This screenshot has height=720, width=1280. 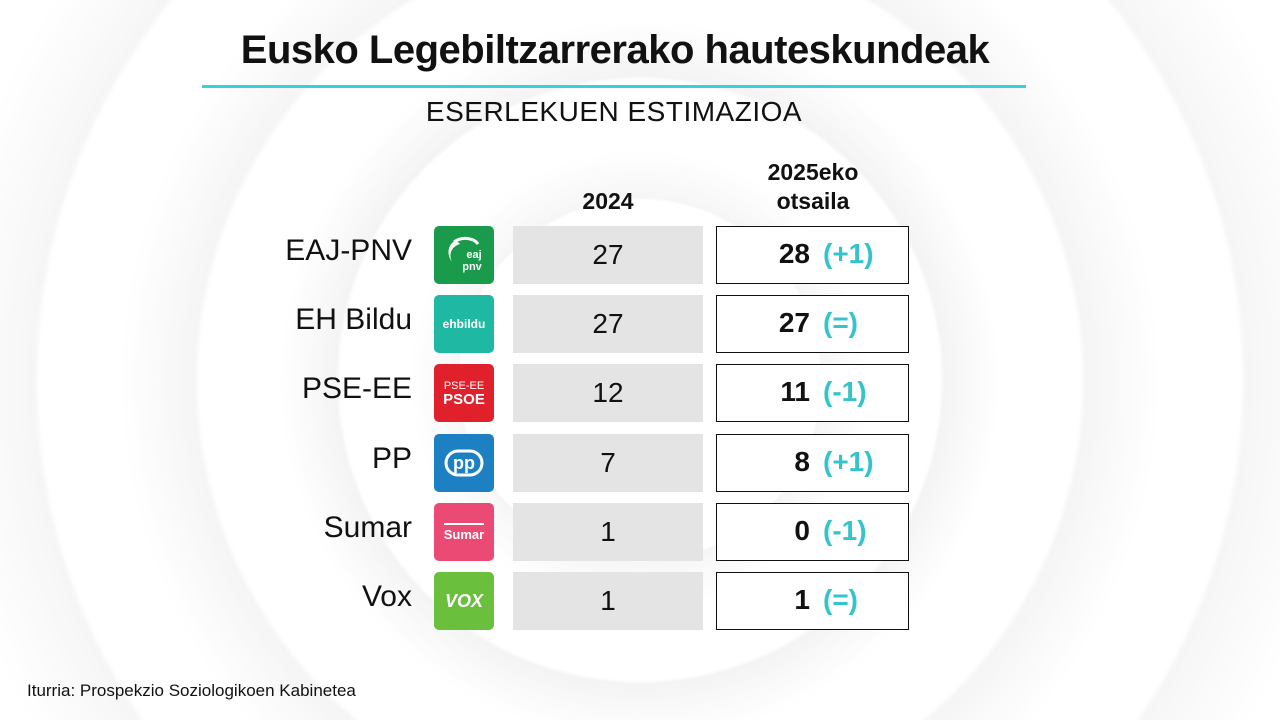 I want to click on table-row-pse-ee: PSE-EE PSE-EE PSOE 12 11 (-1), so click(x=640, y=393).